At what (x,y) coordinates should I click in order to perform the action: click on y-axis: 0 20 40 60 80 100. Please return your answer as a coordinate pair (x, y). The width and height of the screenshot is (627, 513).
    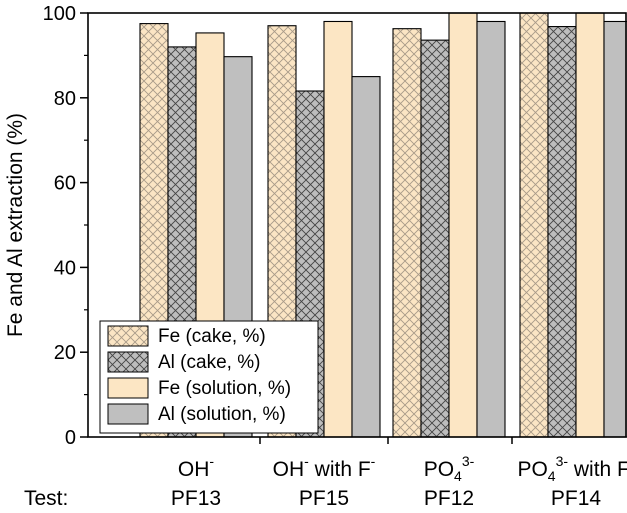
    Looking at the image, I should click on (65, 226).